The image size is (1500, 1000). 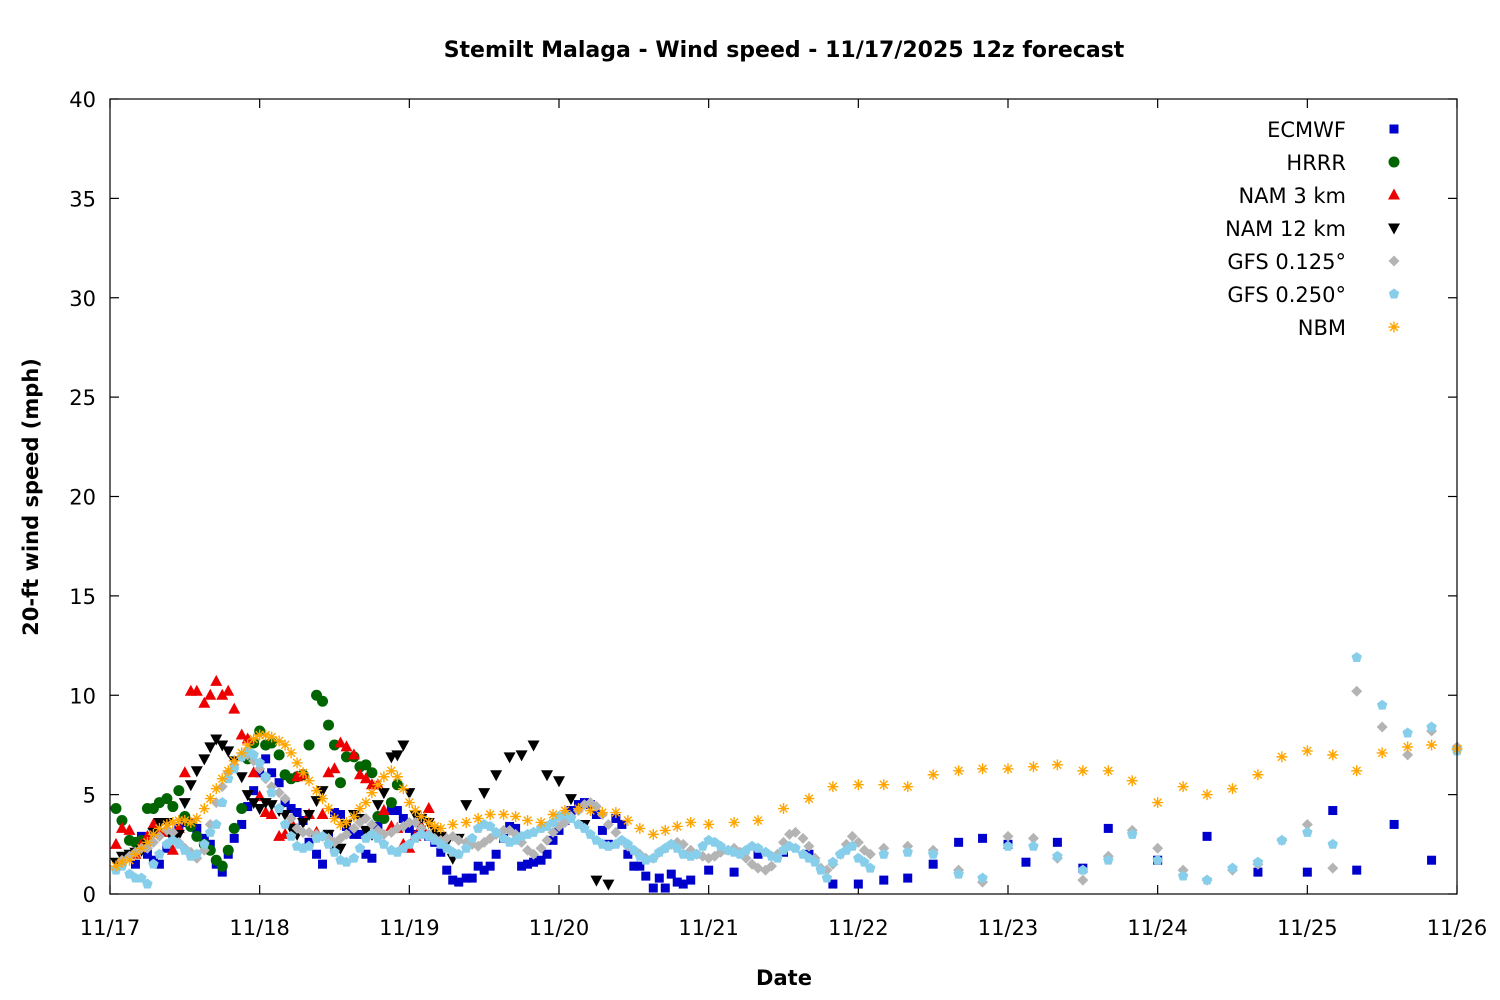 What do you see at coordinates (82, 696) in the screenshot?
I see `y-tick-label: 10` at bounding box center [82, 696].